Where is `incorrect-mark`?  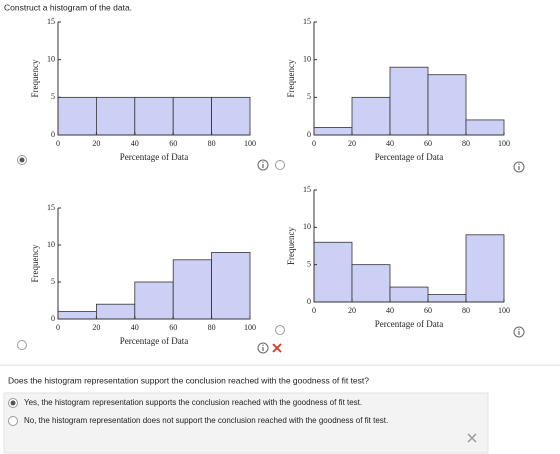
incorrect-mark is located at coordinates (277, 348).